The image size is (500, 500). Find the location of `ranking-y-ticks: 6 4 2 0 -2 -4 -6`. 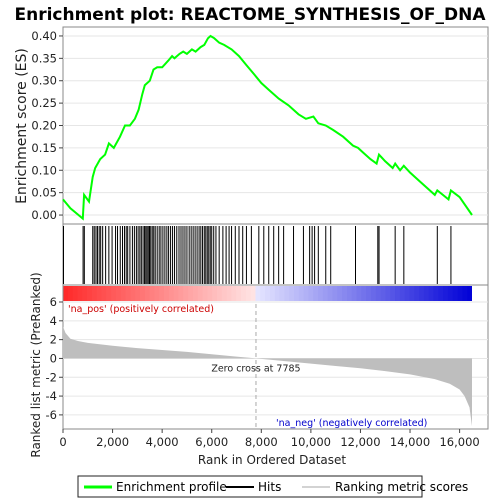

ranking-y-ticks: 6 4 2 0 -2 -4 -6 is located at coordinates (54, 358).